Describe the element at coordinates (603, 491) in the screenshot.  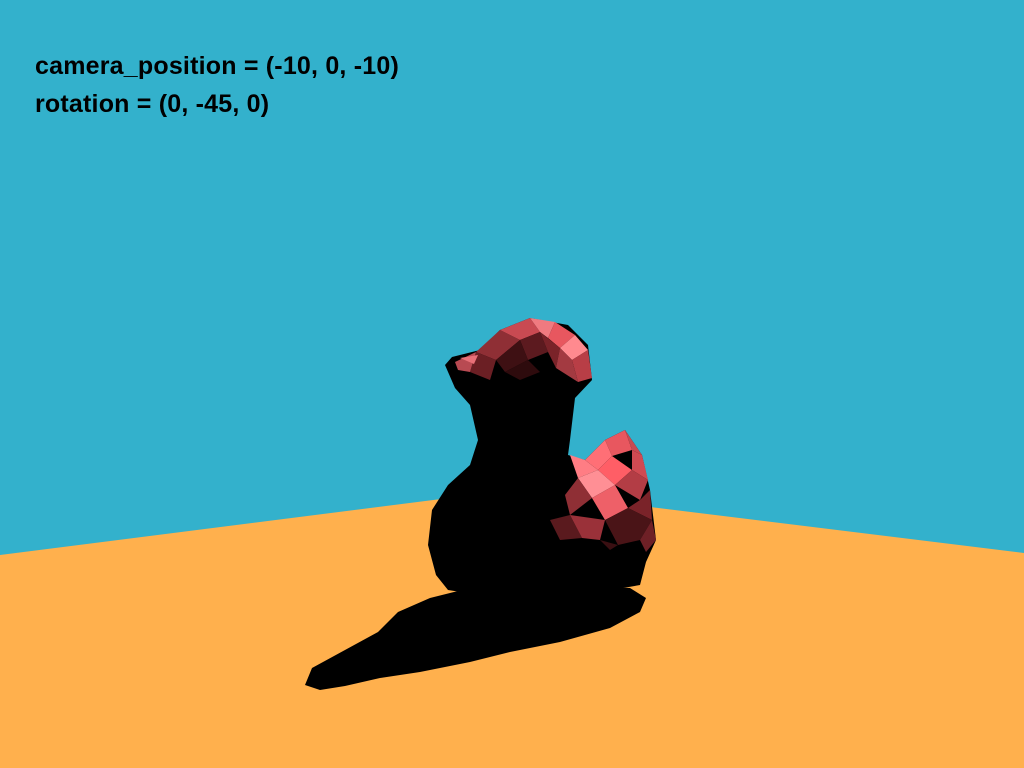
I see `duck-tail` at that location.